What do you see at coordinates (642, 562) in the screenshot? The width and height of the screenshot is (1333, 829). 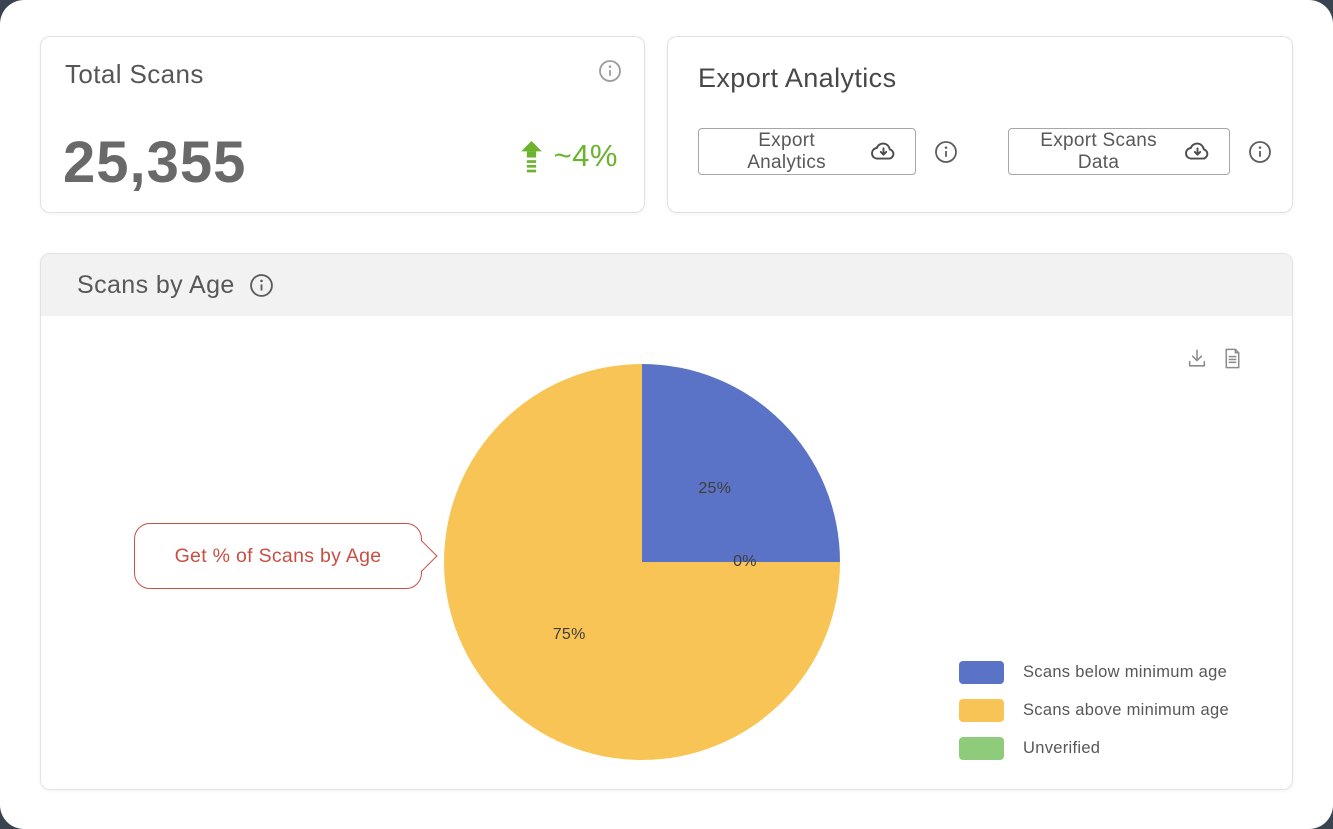 I see `scans-by-age-pie-chart: 25% 0% 75%` at bounding box center [642, 562].